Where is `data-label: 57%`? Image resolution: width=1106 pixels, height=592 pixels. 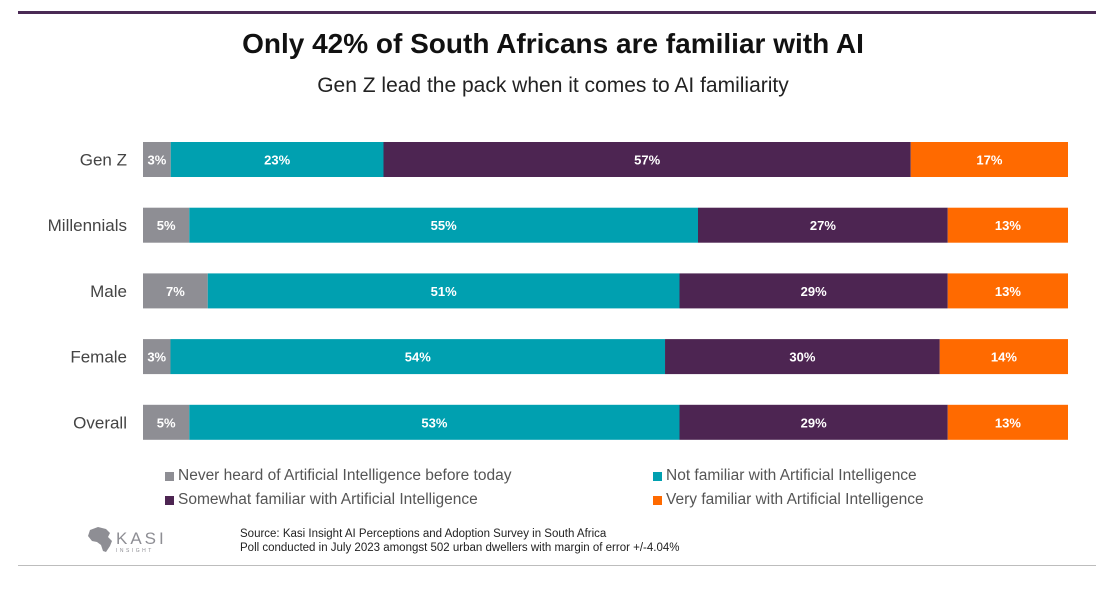 data-label: 57% is located at coordinates (647, 160).